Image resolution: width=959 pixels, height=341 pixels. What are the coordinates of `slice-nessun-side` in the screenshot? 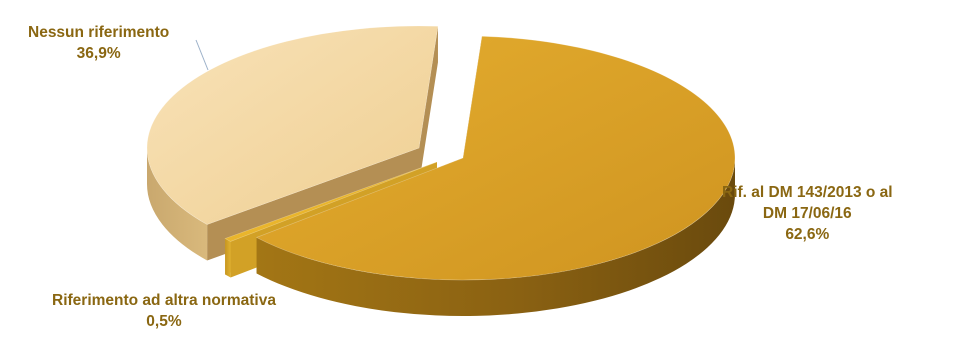 It's located at (177, 204).